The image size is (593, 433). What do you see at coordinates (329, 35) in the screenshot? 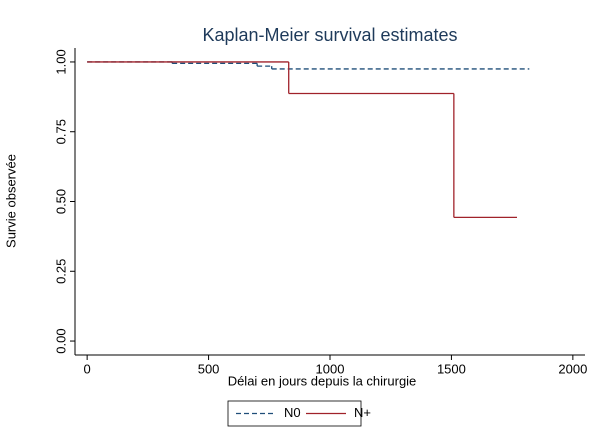
I see `chart-title: Kaplan-Meier survival estimates` at bounding box center [329, 35].